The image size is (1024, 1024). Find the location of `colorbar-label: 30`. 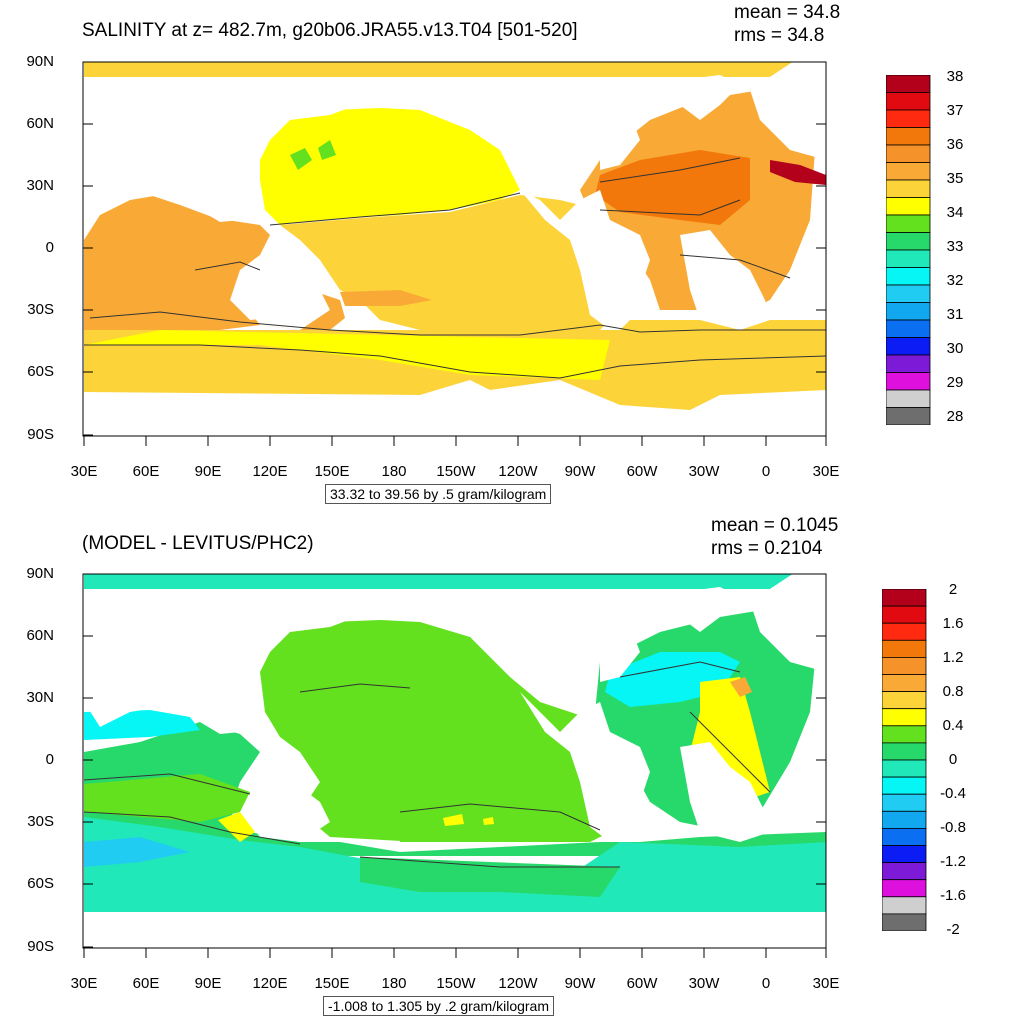

colorbar-label: 30 is located at coordinates (955, 348).